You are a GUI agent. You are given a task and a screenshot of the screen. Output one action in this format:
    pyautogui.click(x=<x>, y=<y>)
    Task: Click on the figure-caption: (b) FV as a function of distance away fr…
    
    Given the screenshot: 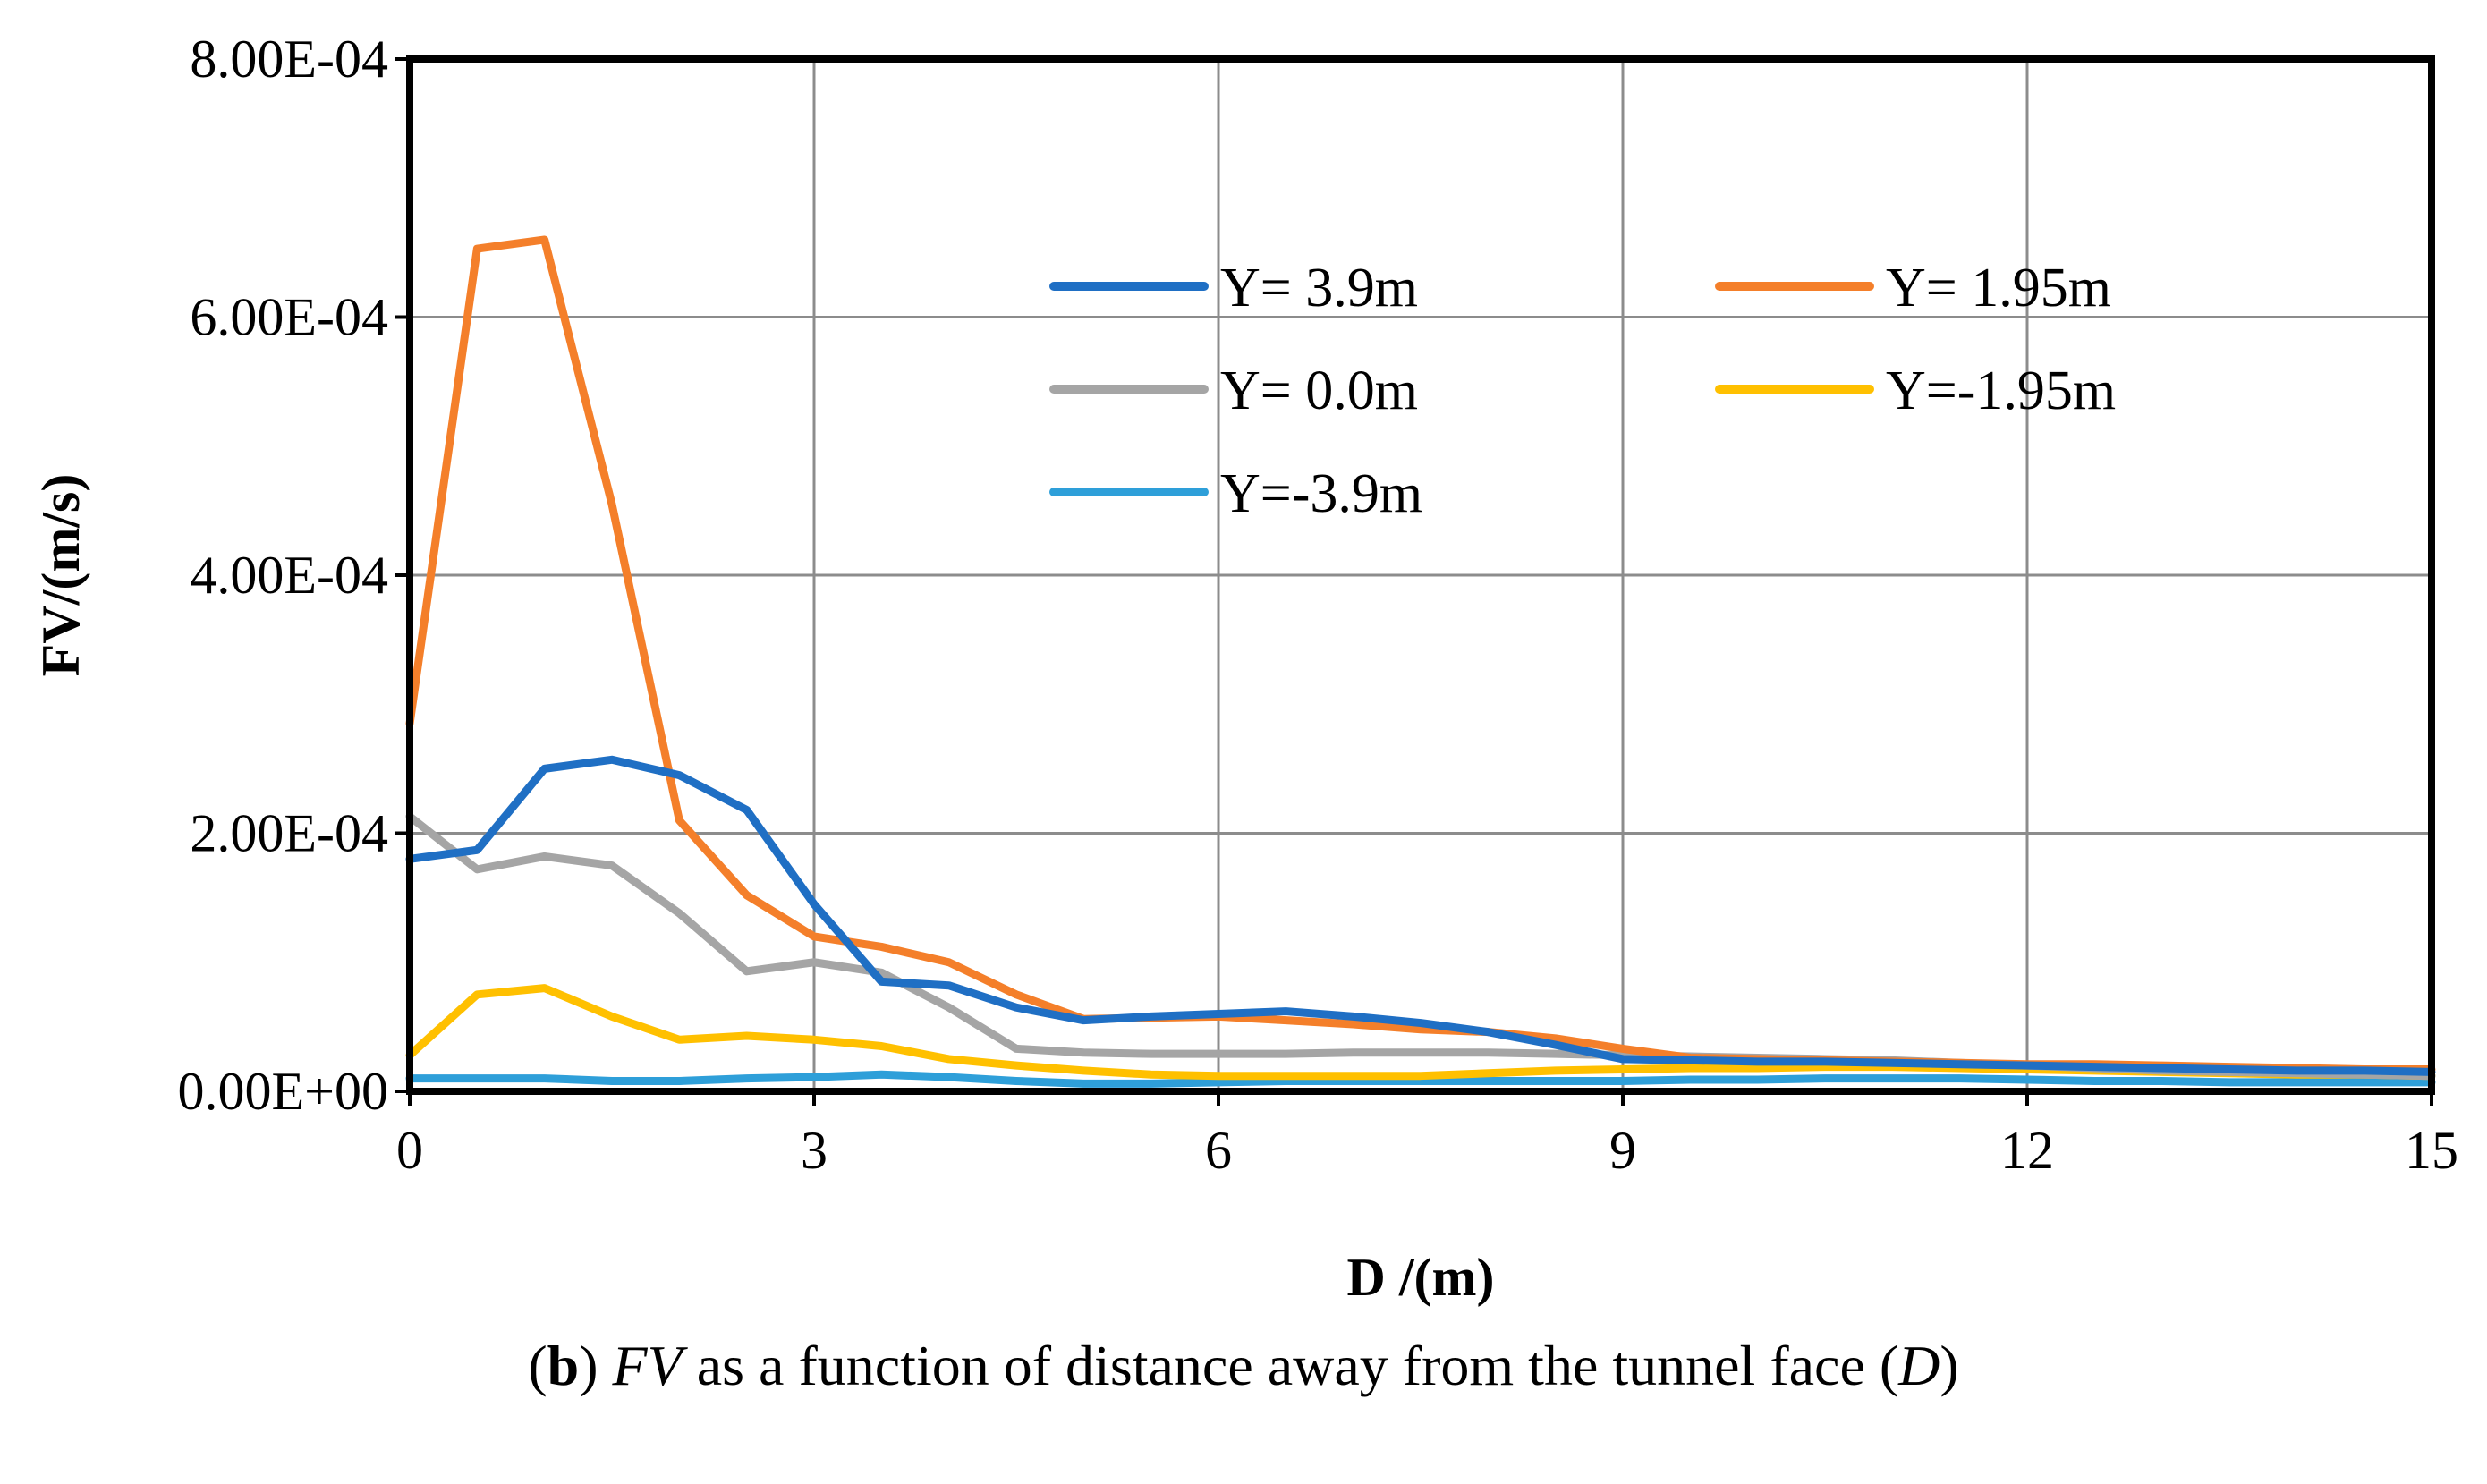 What is the action you would take?
    pyautogui.click(x=1243, y=1366)
    